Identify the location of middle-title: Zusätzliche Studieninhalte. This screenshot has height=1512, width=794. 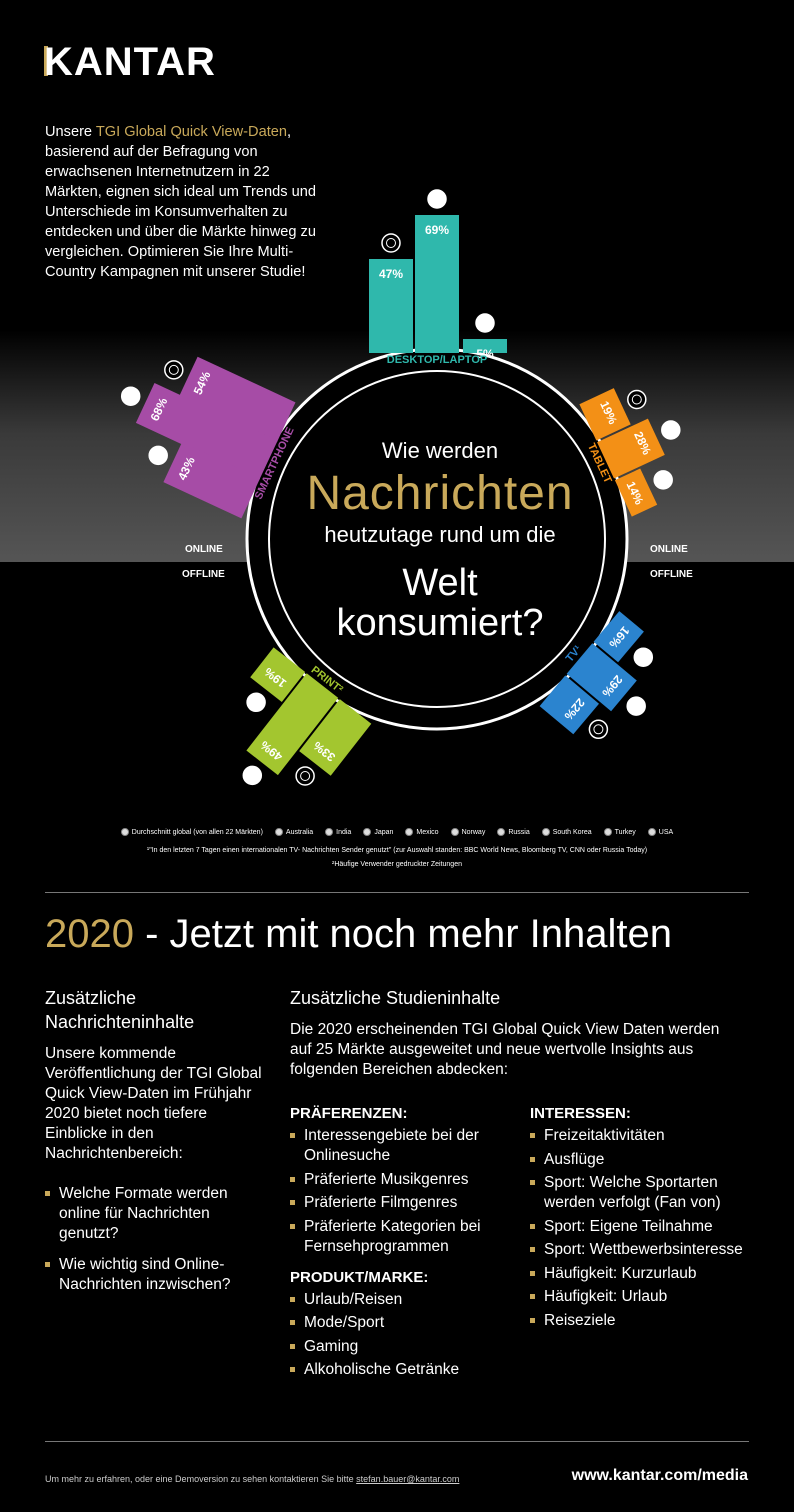
(395, 998).